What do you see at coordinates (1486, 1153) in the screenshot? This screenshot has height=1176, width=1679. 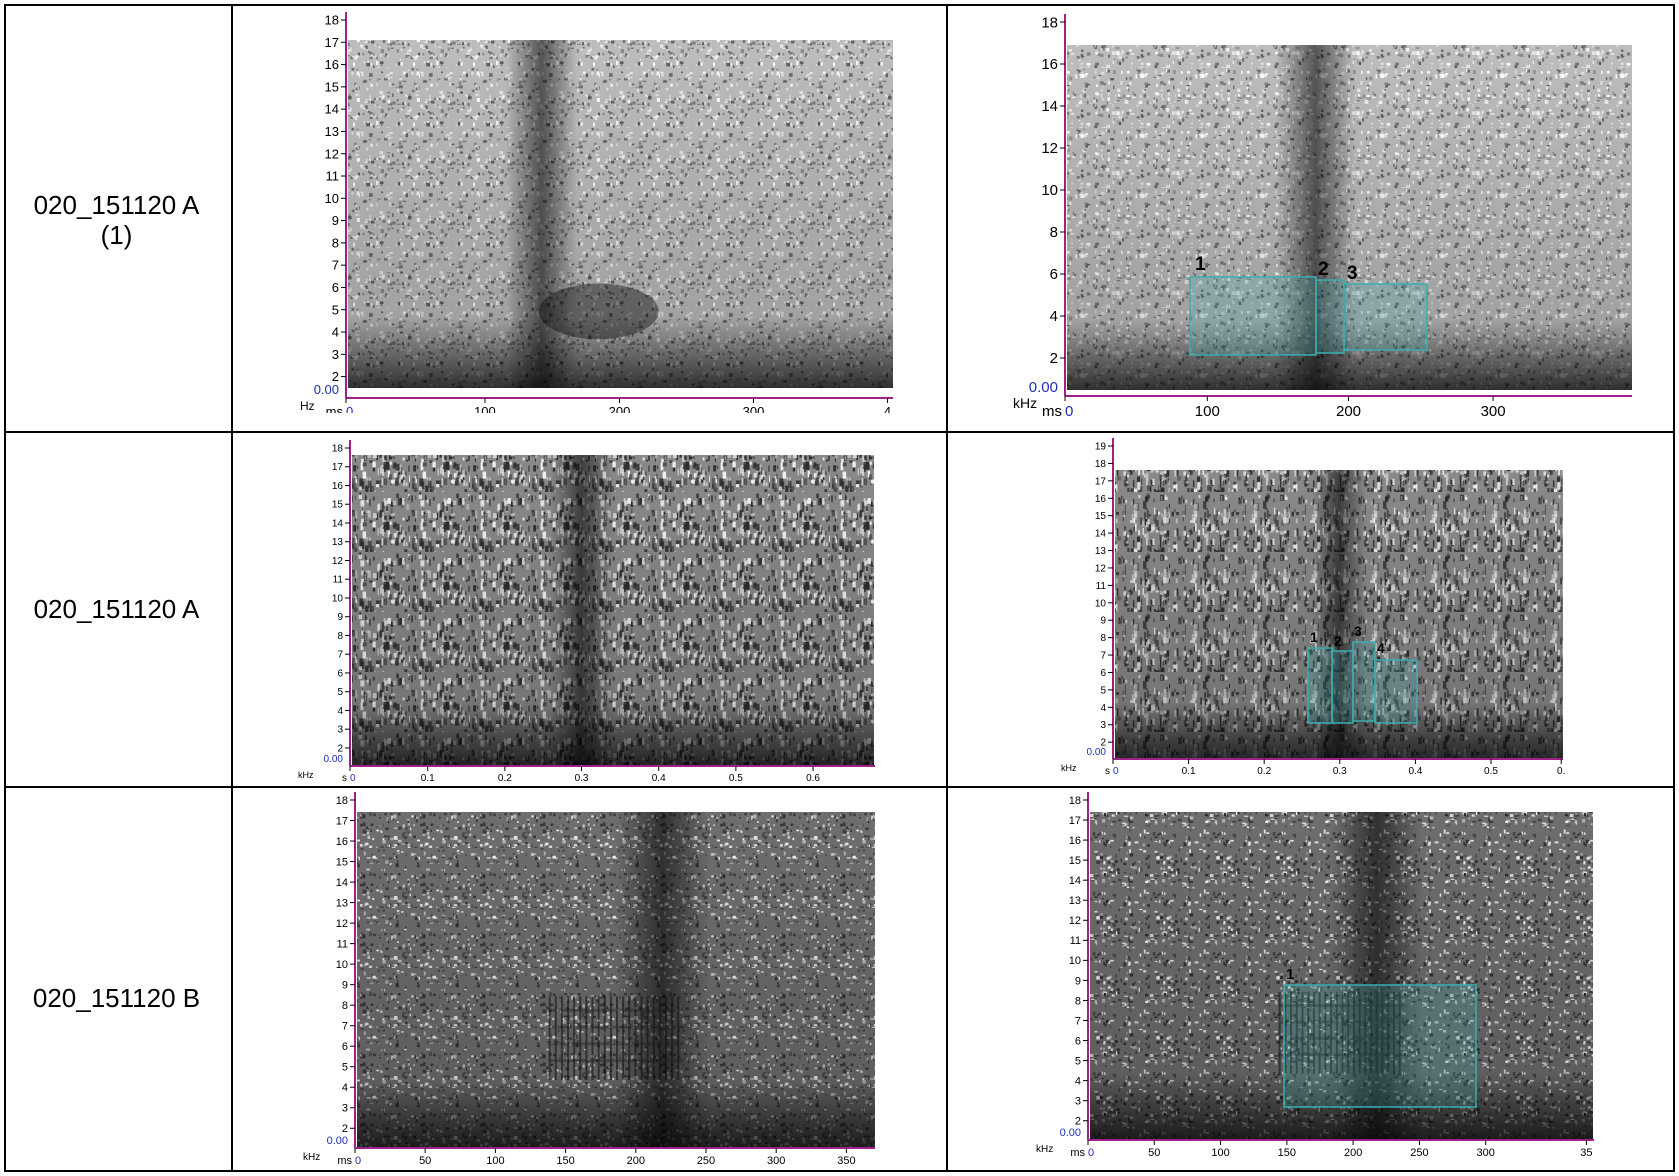 I see `x-tick-label: 300` at bounding box center [1486, 1153].